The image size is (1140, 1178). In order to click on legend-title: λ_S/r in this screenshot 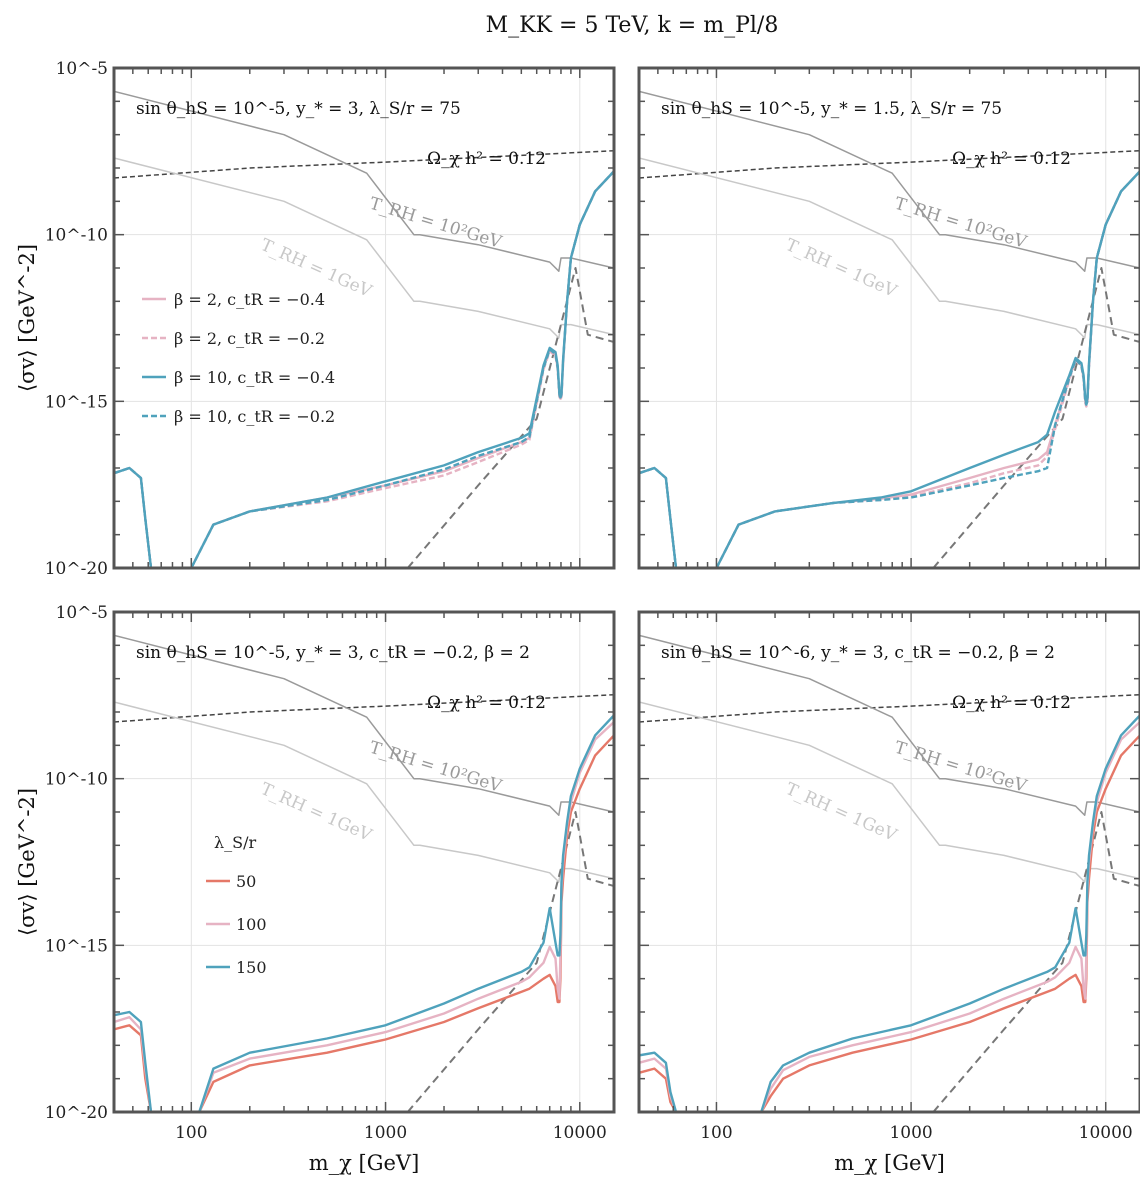, I will do `click(235, 842)`.